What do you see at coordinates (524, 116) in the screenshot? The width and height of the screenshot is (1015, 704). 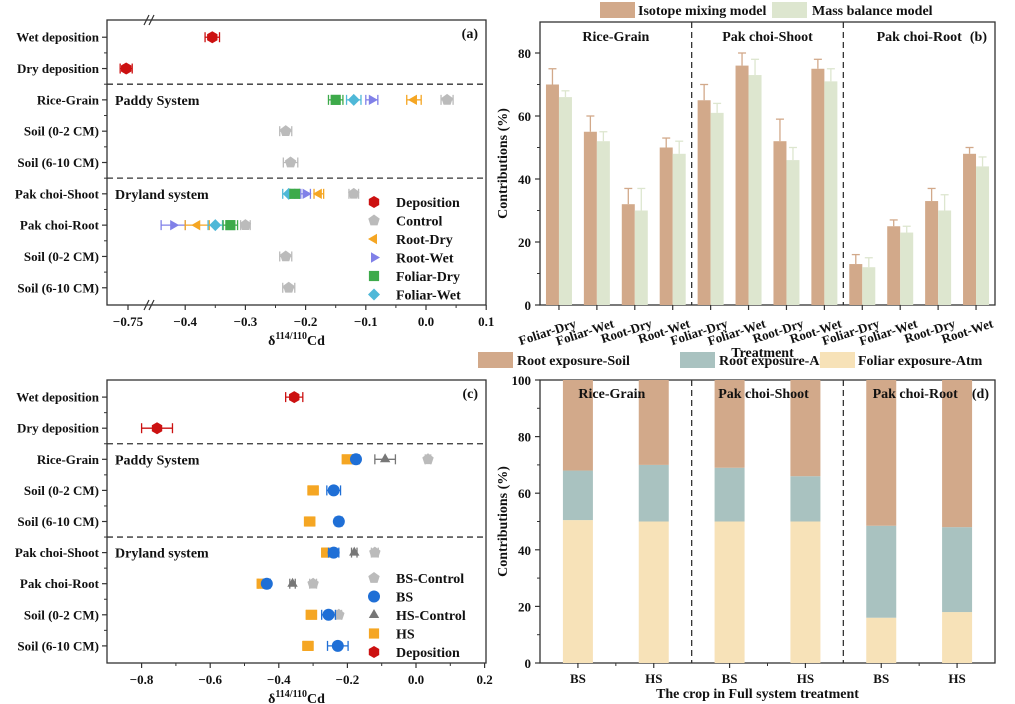 I see `y-tick-label: 60` at bounding box center [524, 116].